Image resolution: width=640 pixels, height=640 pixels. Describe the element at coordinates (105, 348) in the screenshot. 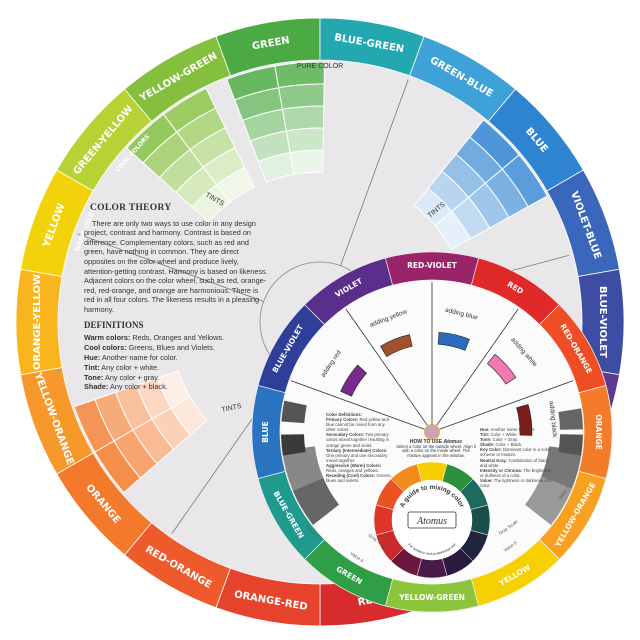

I see `definition-term: Cool colors:` at that location.